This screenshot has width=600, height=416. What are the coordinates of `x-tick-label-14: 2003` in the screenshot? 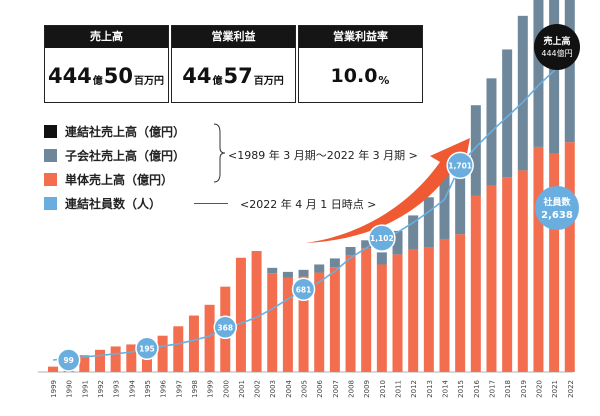 It's located at (273, 389).